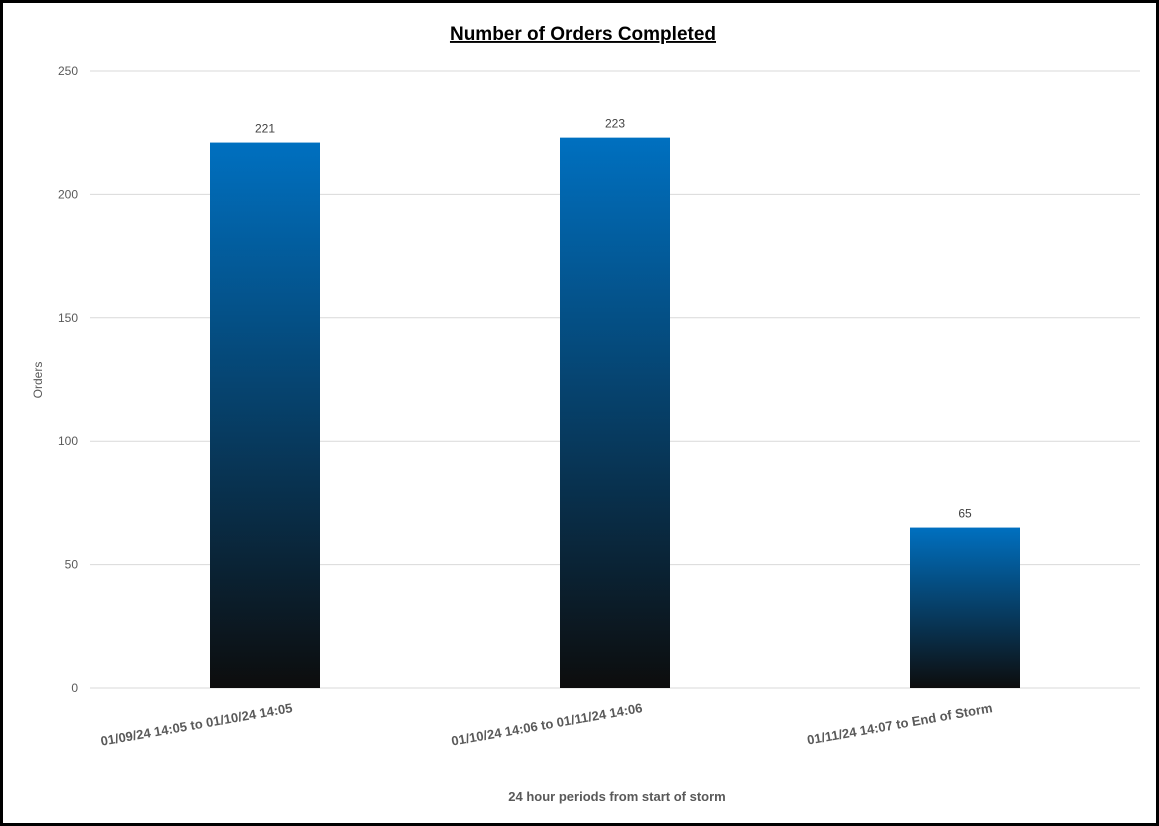 This screenshot has height=826, width=1159. Describe the element at coordinates (68, 71) in the screenshot. I see `y-tick-label: 250` at that location.